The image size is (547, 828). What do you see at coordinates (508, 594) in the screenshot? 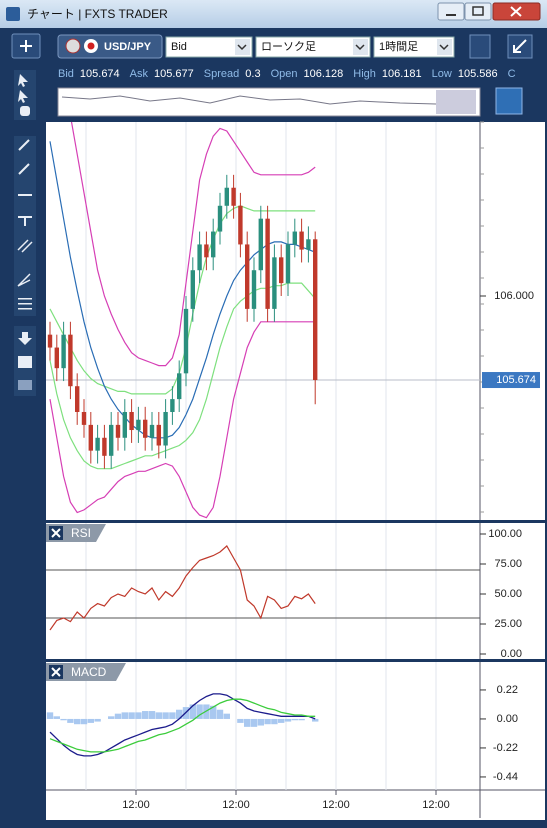
I see `y-tick-label: 50.00` at bounding box center [508, 594].